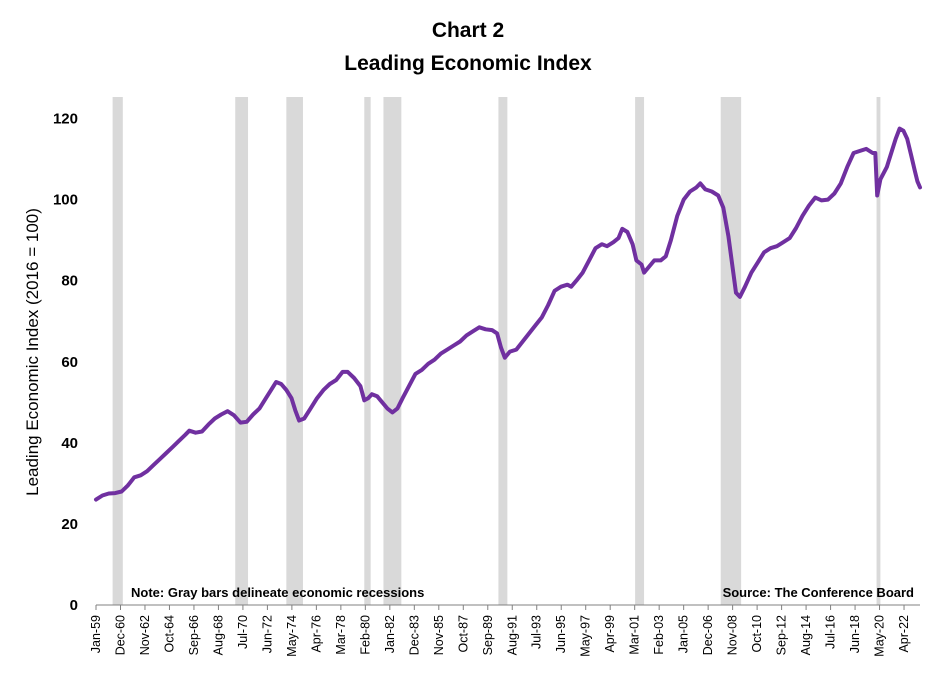 The image size is (936, 679). What do you see at coordinates (468, 30) in the screenshot?
I see `chart-title: Chart 2` at bounding box center [468, 30].